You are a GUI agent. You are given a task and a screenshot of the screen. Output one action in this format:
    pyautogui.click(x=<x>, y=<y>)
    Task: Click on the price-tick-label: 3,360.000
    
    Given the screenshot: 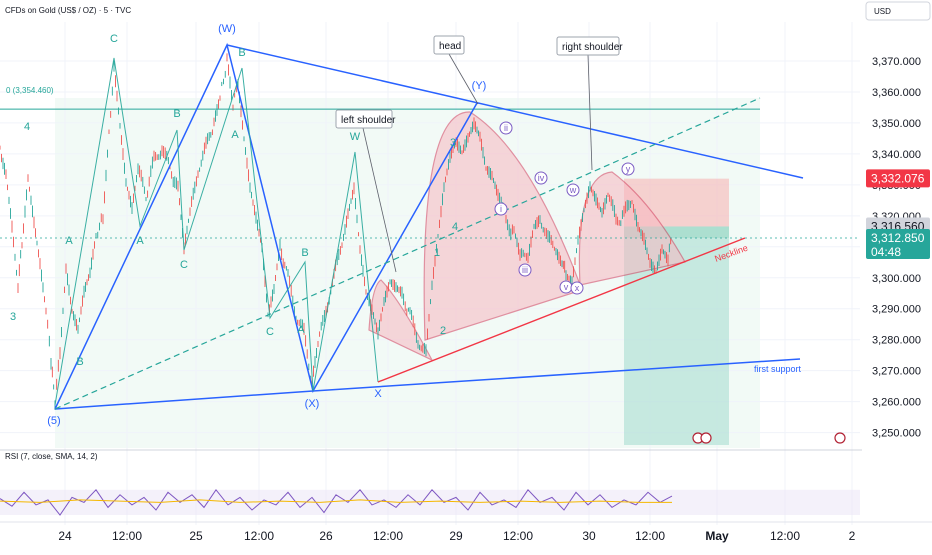 What is the action you would take?
    pyautogui.click(x=896, y=93)
    